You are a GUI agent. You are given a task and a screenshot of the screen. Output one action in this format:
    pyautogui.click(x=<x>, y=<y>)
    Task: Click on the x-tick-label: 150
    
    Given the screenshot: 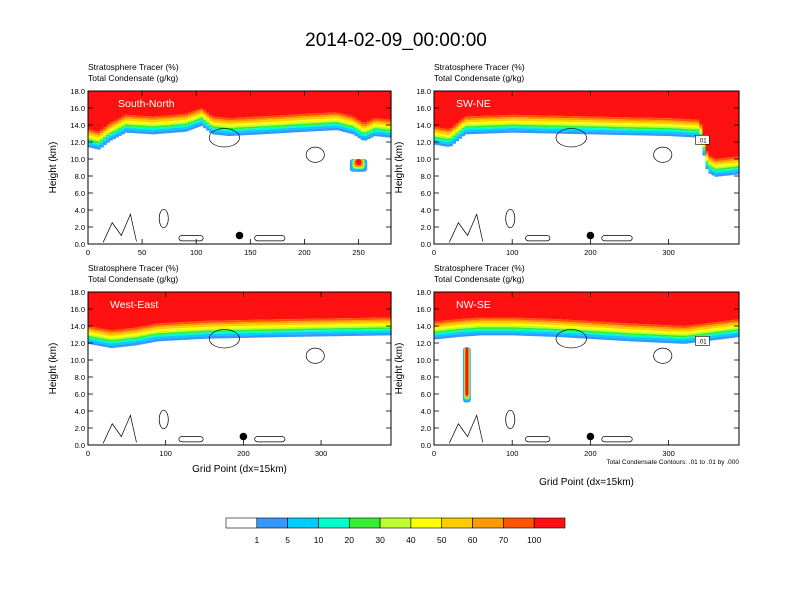 What is the action you would take?
    pyautogui.click(x=250, y=252)
    